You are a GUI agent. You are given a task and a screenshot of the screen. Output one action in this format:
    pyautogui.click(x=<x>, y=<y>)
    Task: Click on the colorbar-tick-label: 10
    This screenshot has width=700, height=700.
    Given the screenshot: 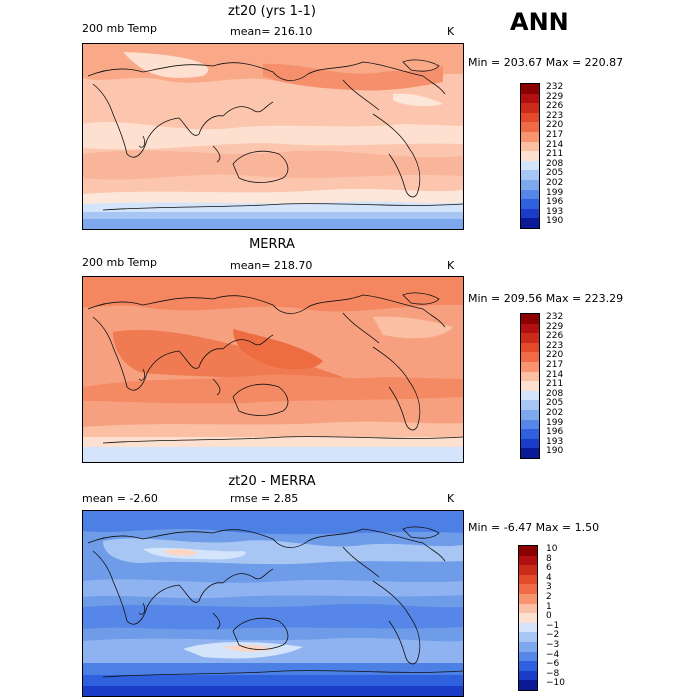 What is the action you would take?
    pyautogui.click(x=552, y=549)
    